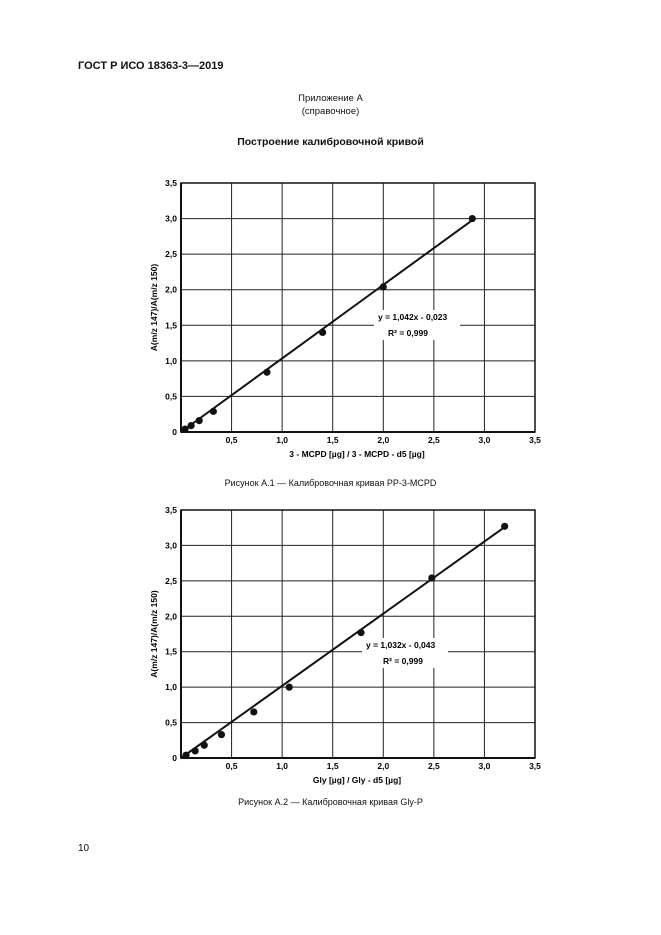 The image size is (661, 935). Describe the element at coordinates (330, 98) in the screenshot. I see `annex-title: Приложение А` at that location.